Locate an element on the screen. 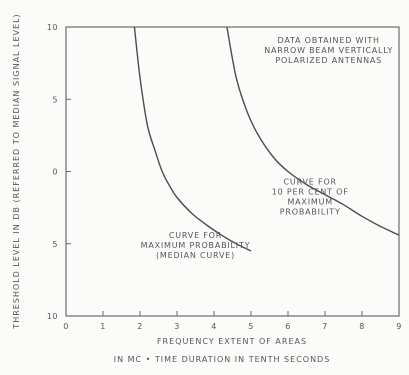 This screenshot has width=409, height=375. annotation-line: DATA OBTAINED WITH is located at coordinates (329, 40).